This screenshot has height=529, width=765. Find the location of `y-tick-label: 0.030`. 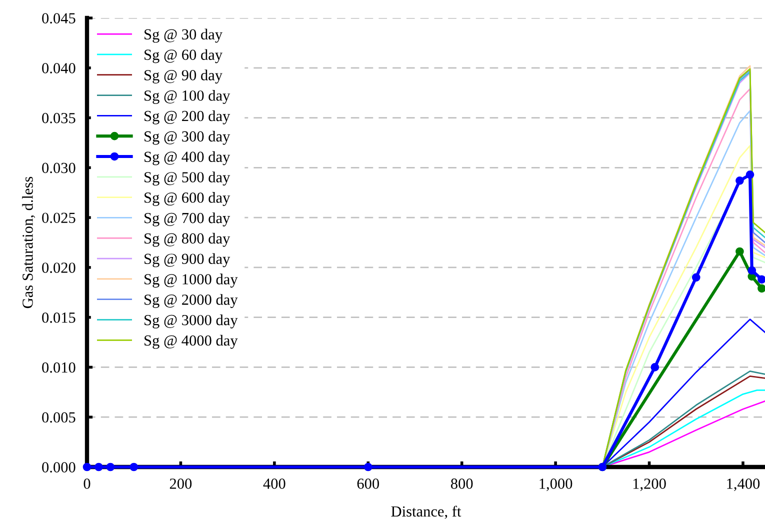

y-tick-label: 0.030 is located at coordinates (59, 168).